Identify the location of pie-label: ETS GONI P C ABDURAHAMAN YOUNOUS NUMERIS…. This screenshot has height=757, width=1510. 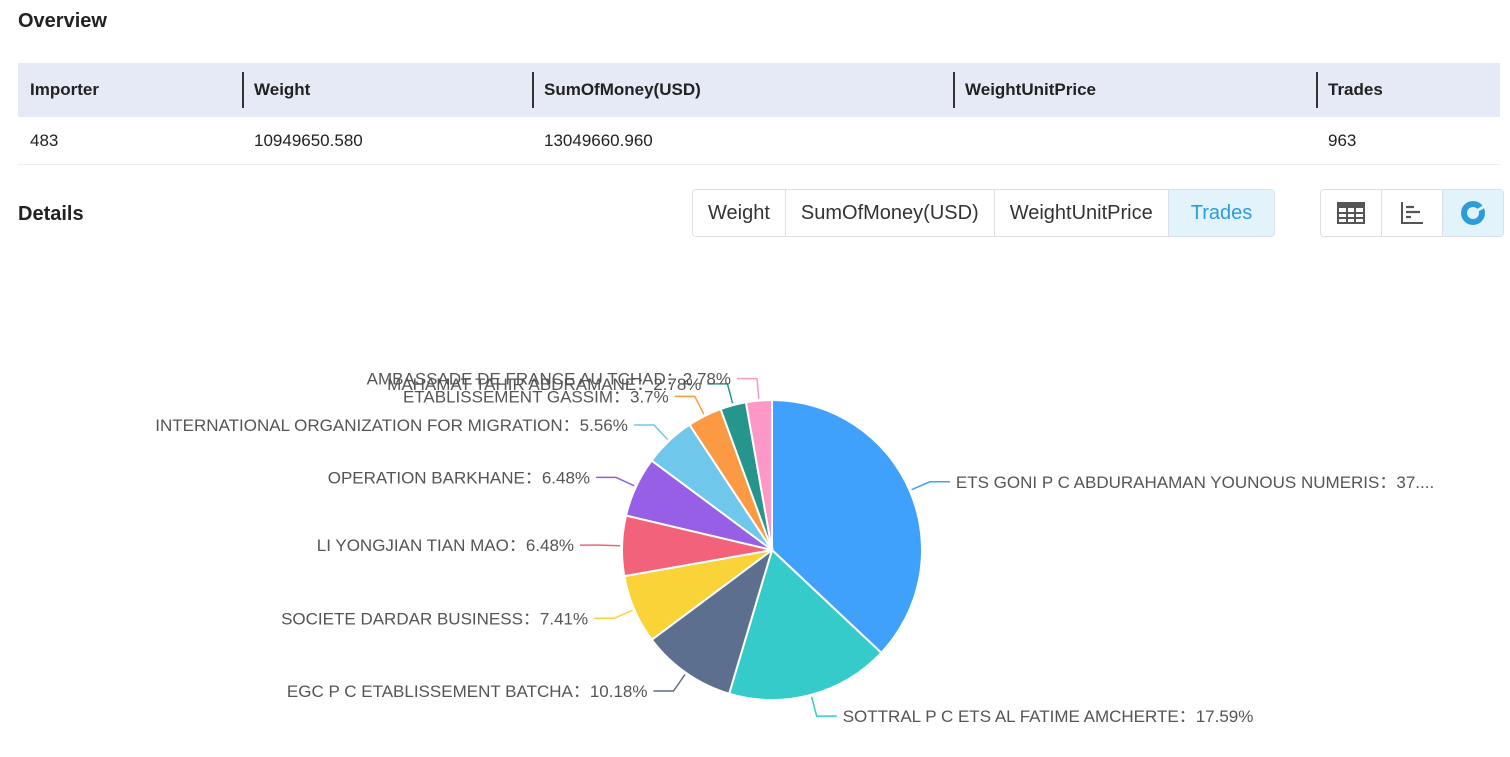
(1195, 482).